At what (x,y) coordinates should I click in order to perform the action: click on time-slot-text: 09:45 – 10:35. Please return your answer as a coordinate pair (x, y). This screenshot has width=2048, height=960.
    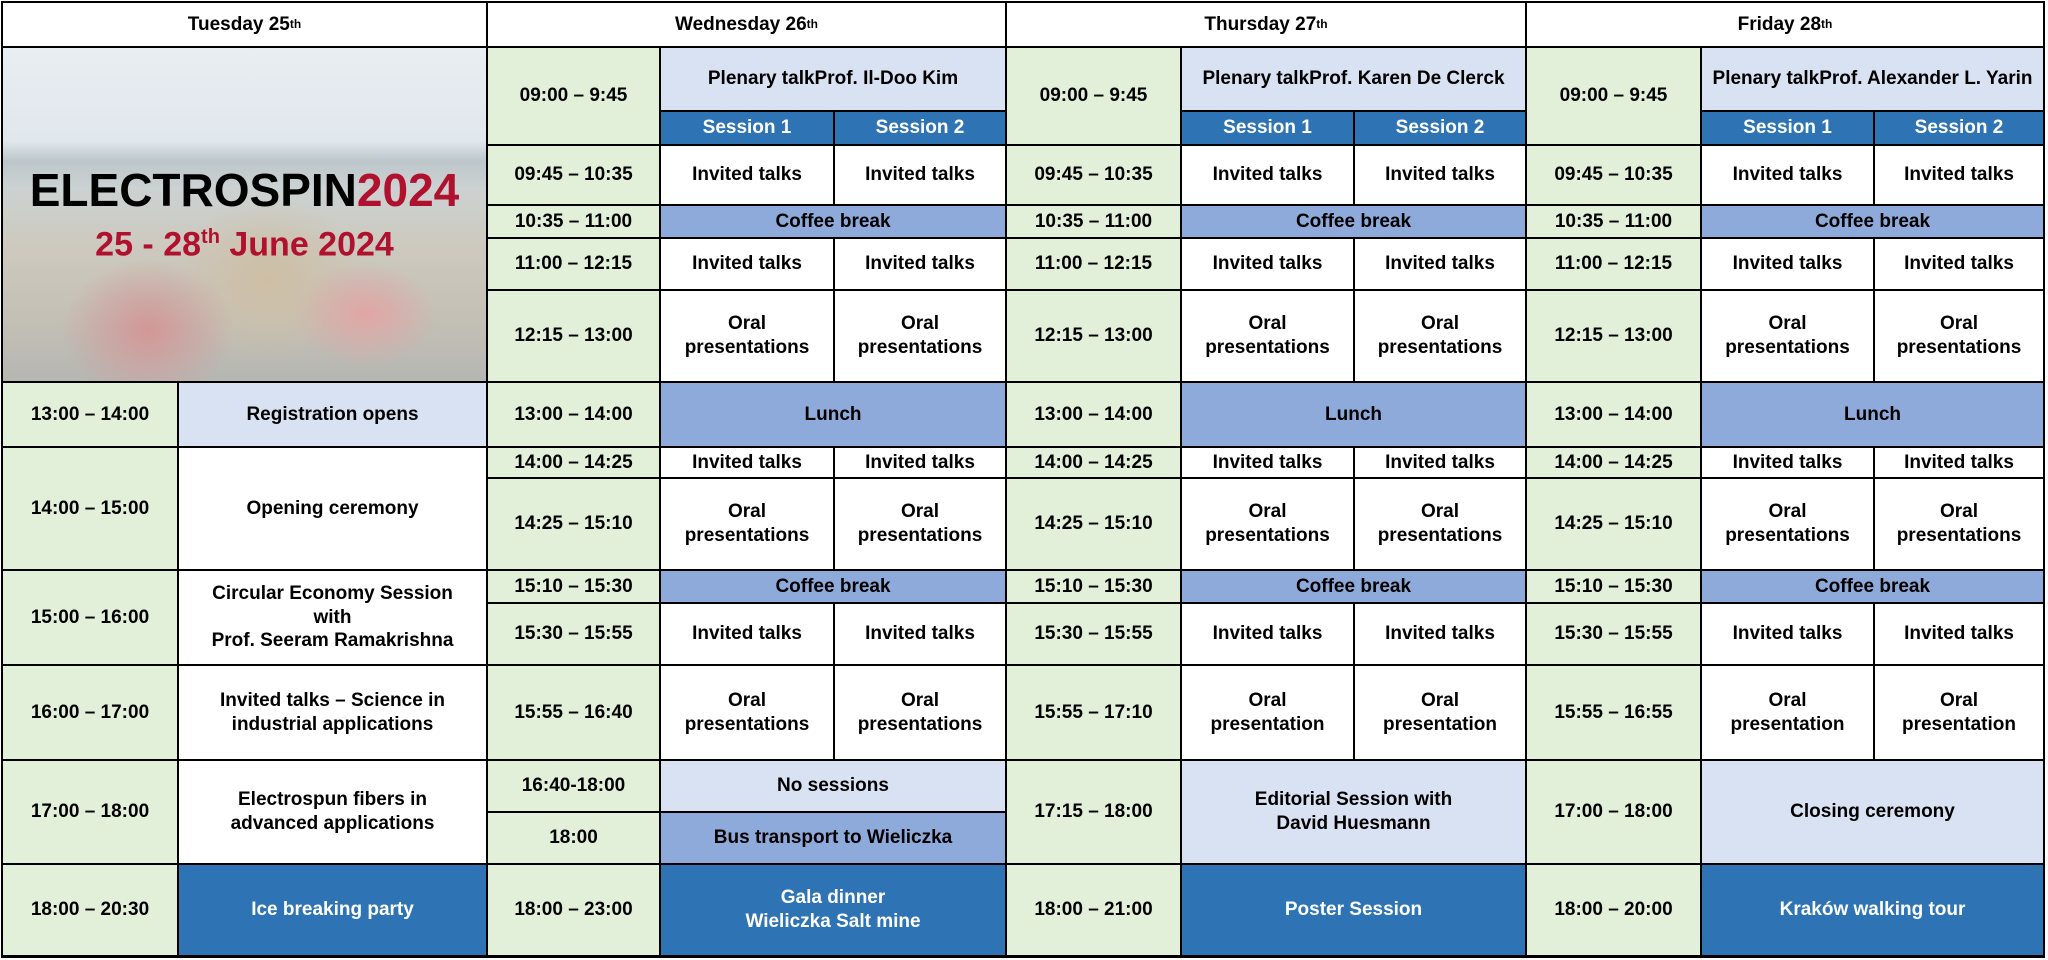
    Looking at the image, I should click on (1613, 175).